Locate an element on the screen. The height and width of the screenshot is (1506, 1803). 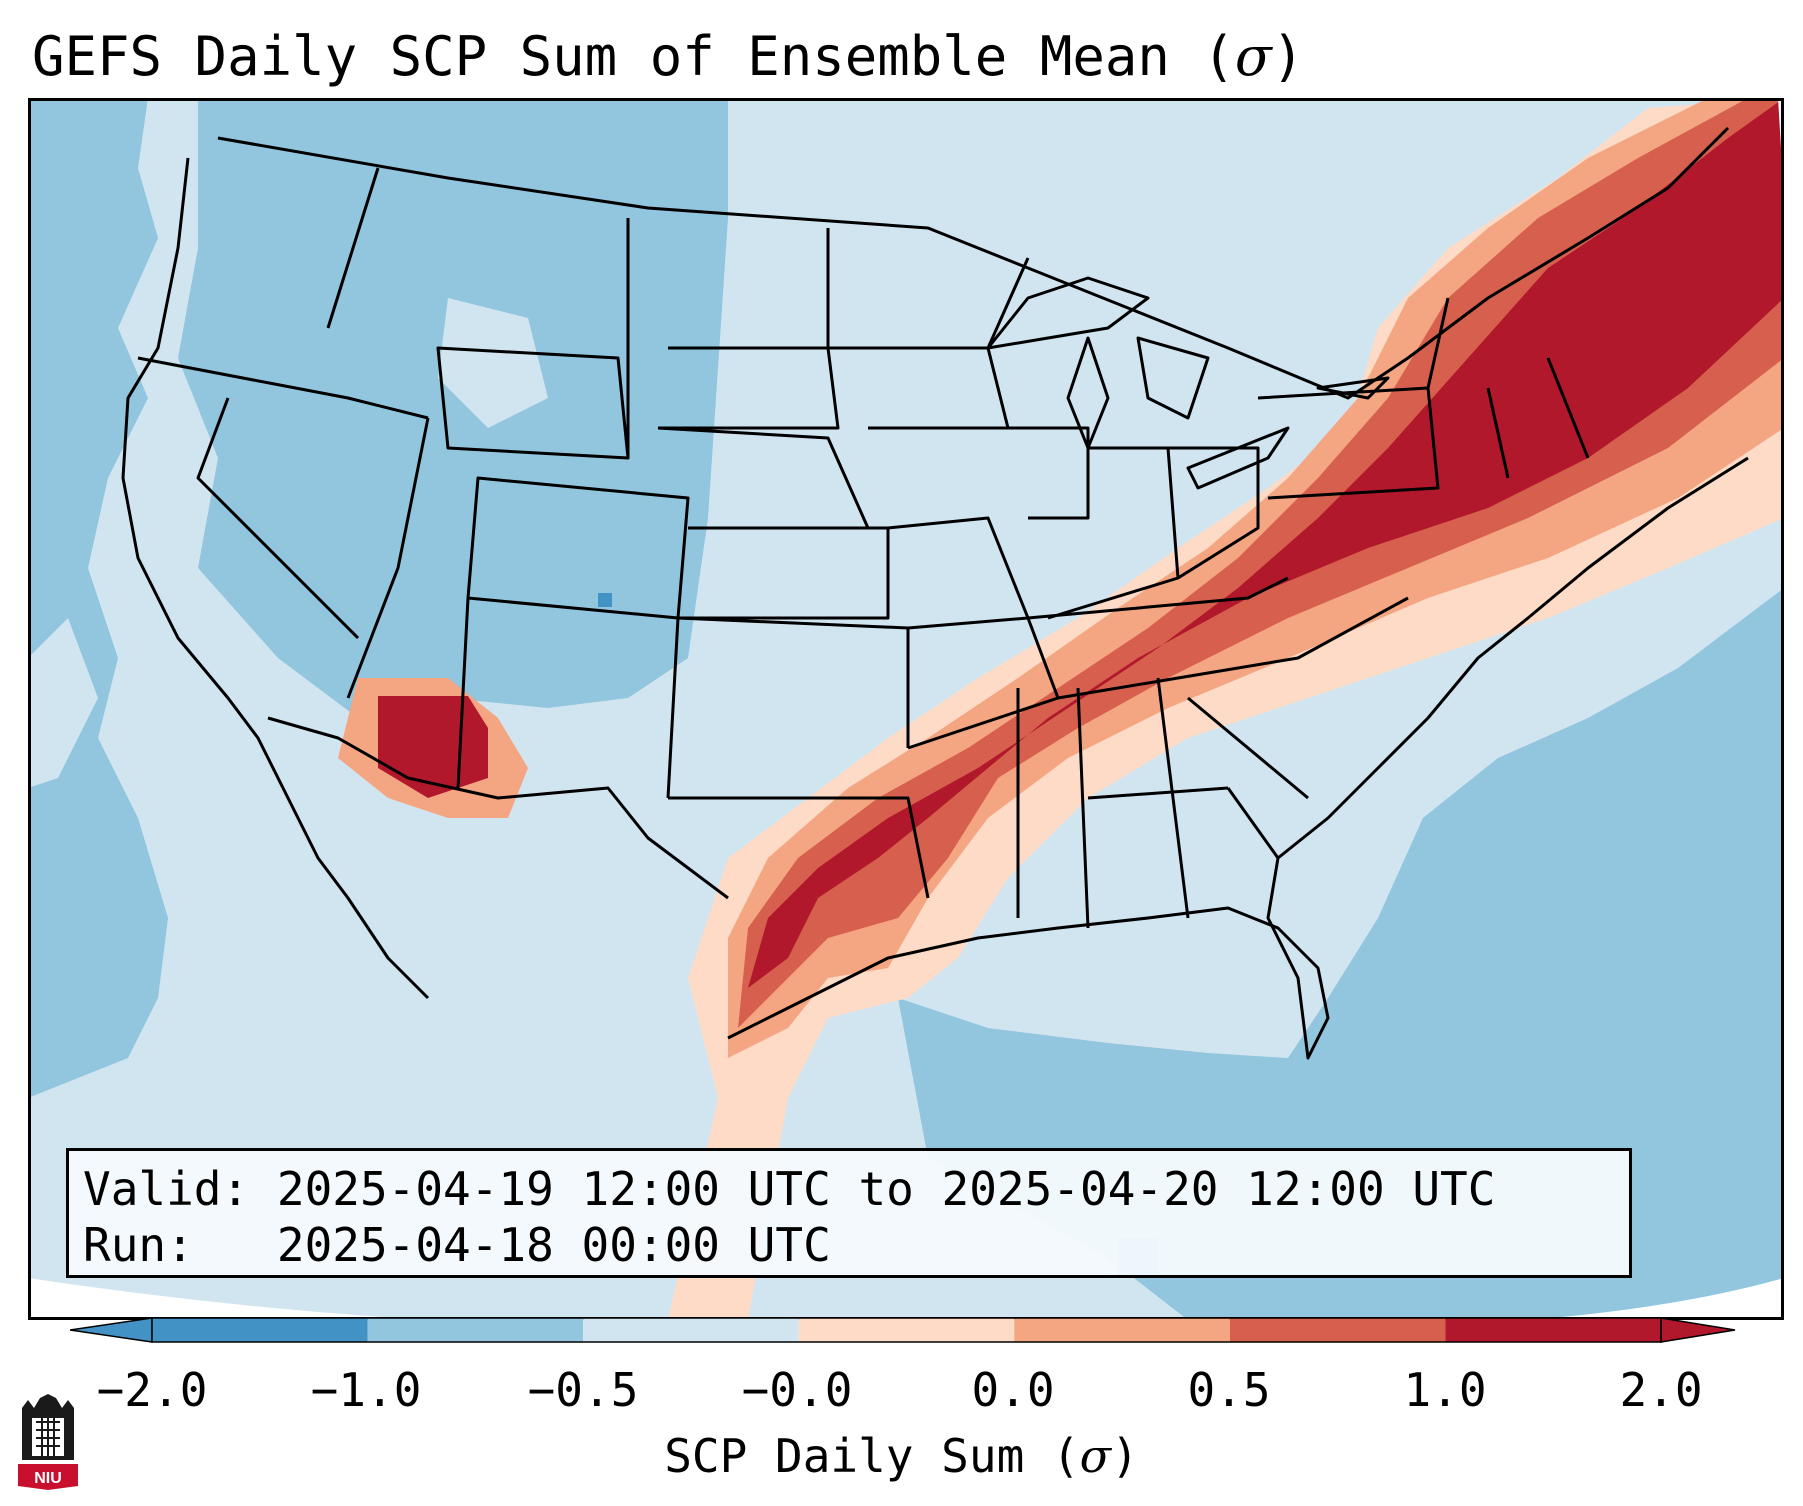
title-sigma: σ is located at coordinates (1253, 56).